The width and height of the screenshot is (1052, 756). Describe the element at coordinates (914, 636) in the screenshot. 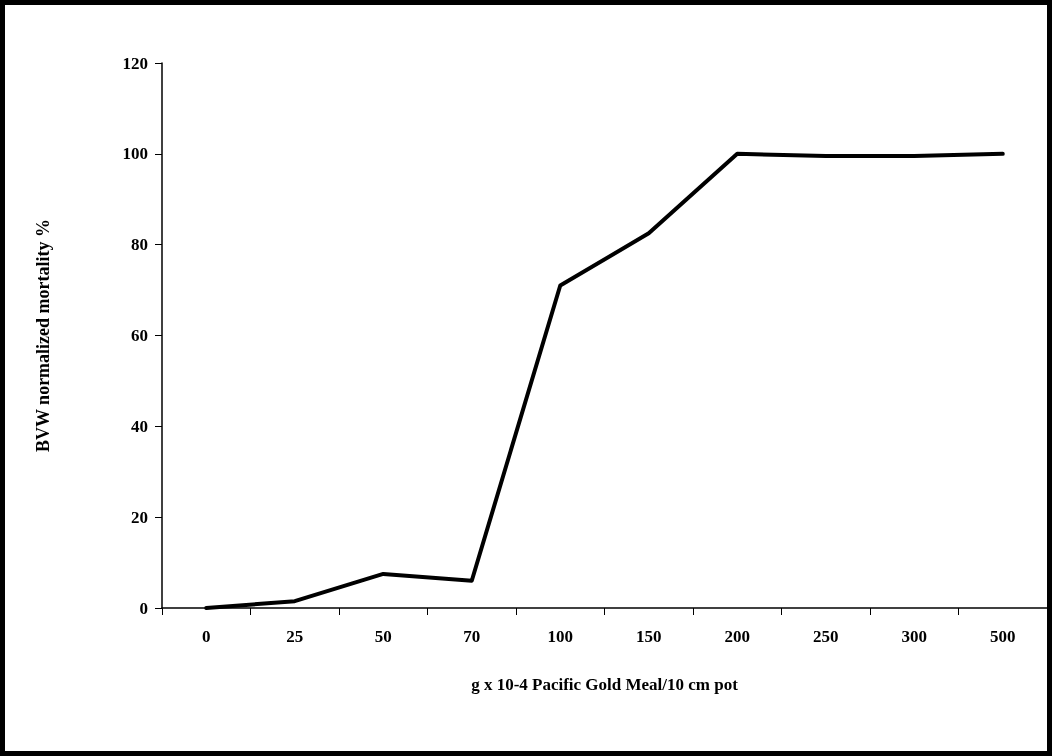

I see `x-tick-label: 300` at that location.